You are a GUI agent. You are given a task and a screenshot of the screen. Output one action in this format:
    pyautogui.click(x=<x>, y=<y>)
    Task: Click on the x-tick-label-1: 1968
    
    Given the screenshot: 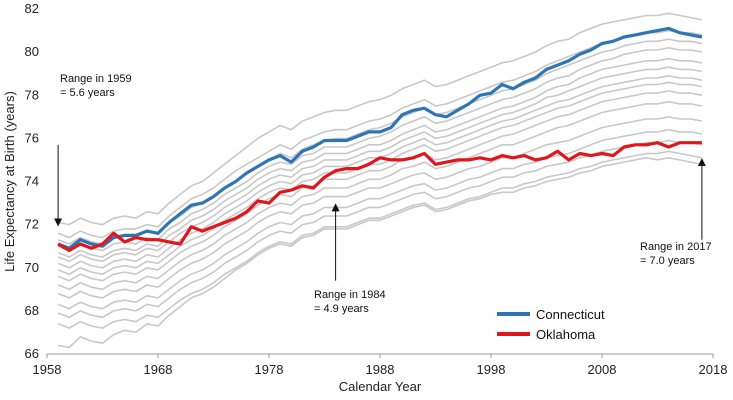 What is the action you would take?
    pyautogui.click(x=158, y=369)
    